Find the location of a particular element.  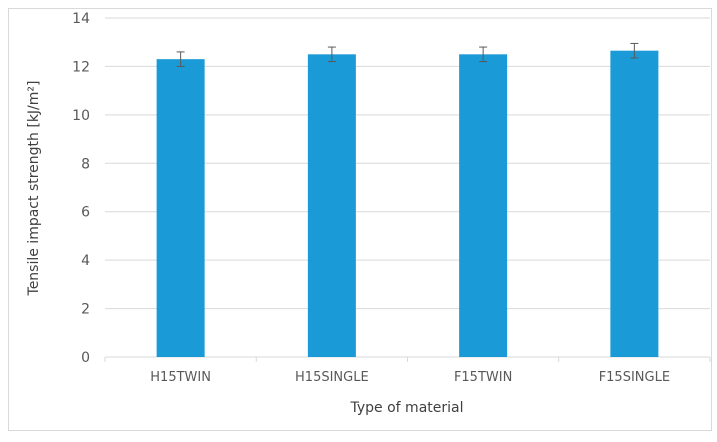

x-category-label: H15TWIN is located at coordinates (180, 377).